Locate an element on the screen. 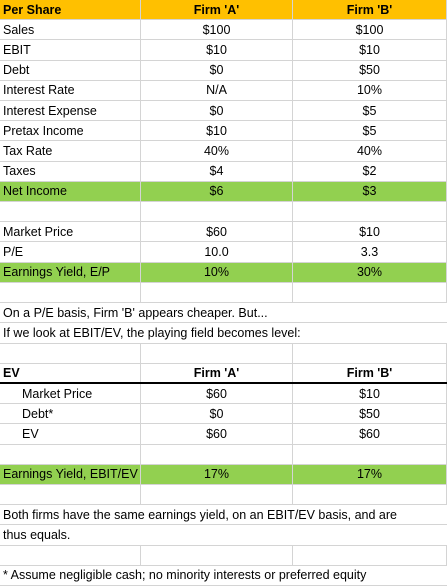 This screenshot has height=586, width=447. cell-value: $2 is located at coordinates (369, 171).